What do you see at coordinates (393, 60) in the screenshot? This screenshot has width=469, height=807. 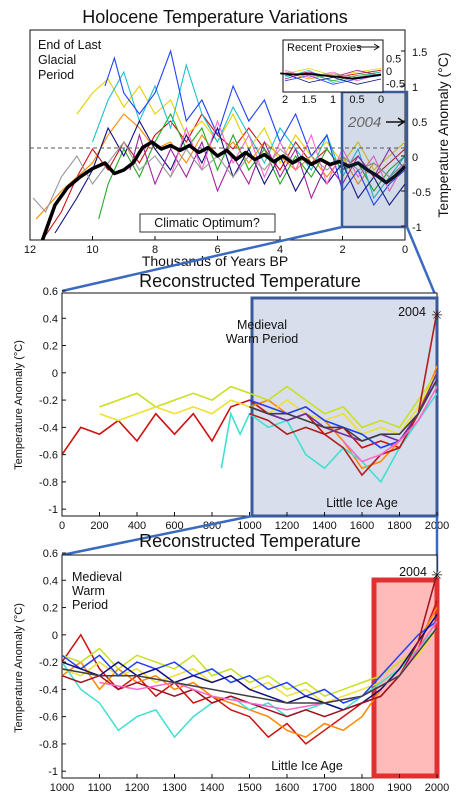 I see `inset-y-tick-label: 0.5` at bounding box center [393, 60].